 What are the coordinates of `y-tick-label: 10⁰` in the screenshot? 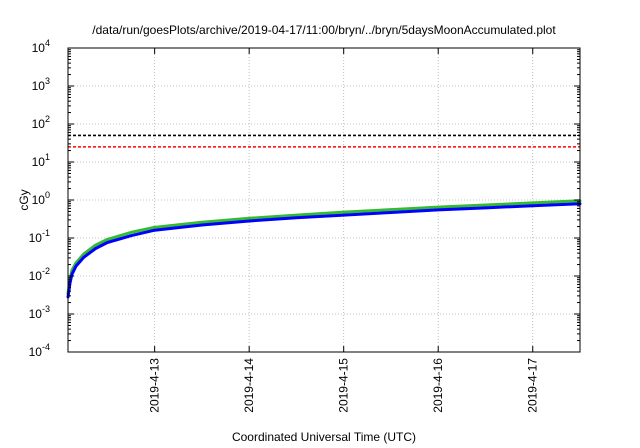 It's located at (41, 198).